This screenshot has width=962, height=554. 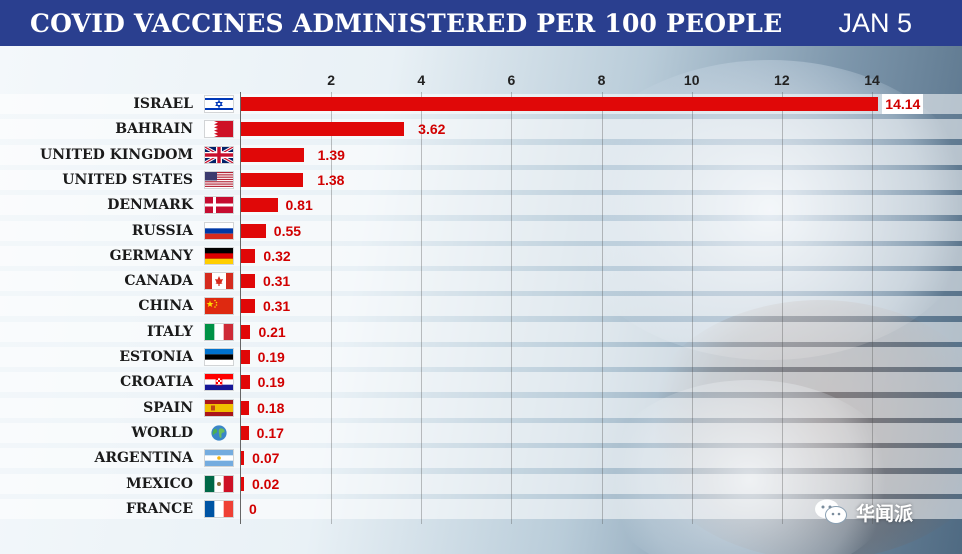 What do you see at coordinates (331, 80) in the screenshot?
I see `x-tick-label: 2` at bounding box center [331, 80].